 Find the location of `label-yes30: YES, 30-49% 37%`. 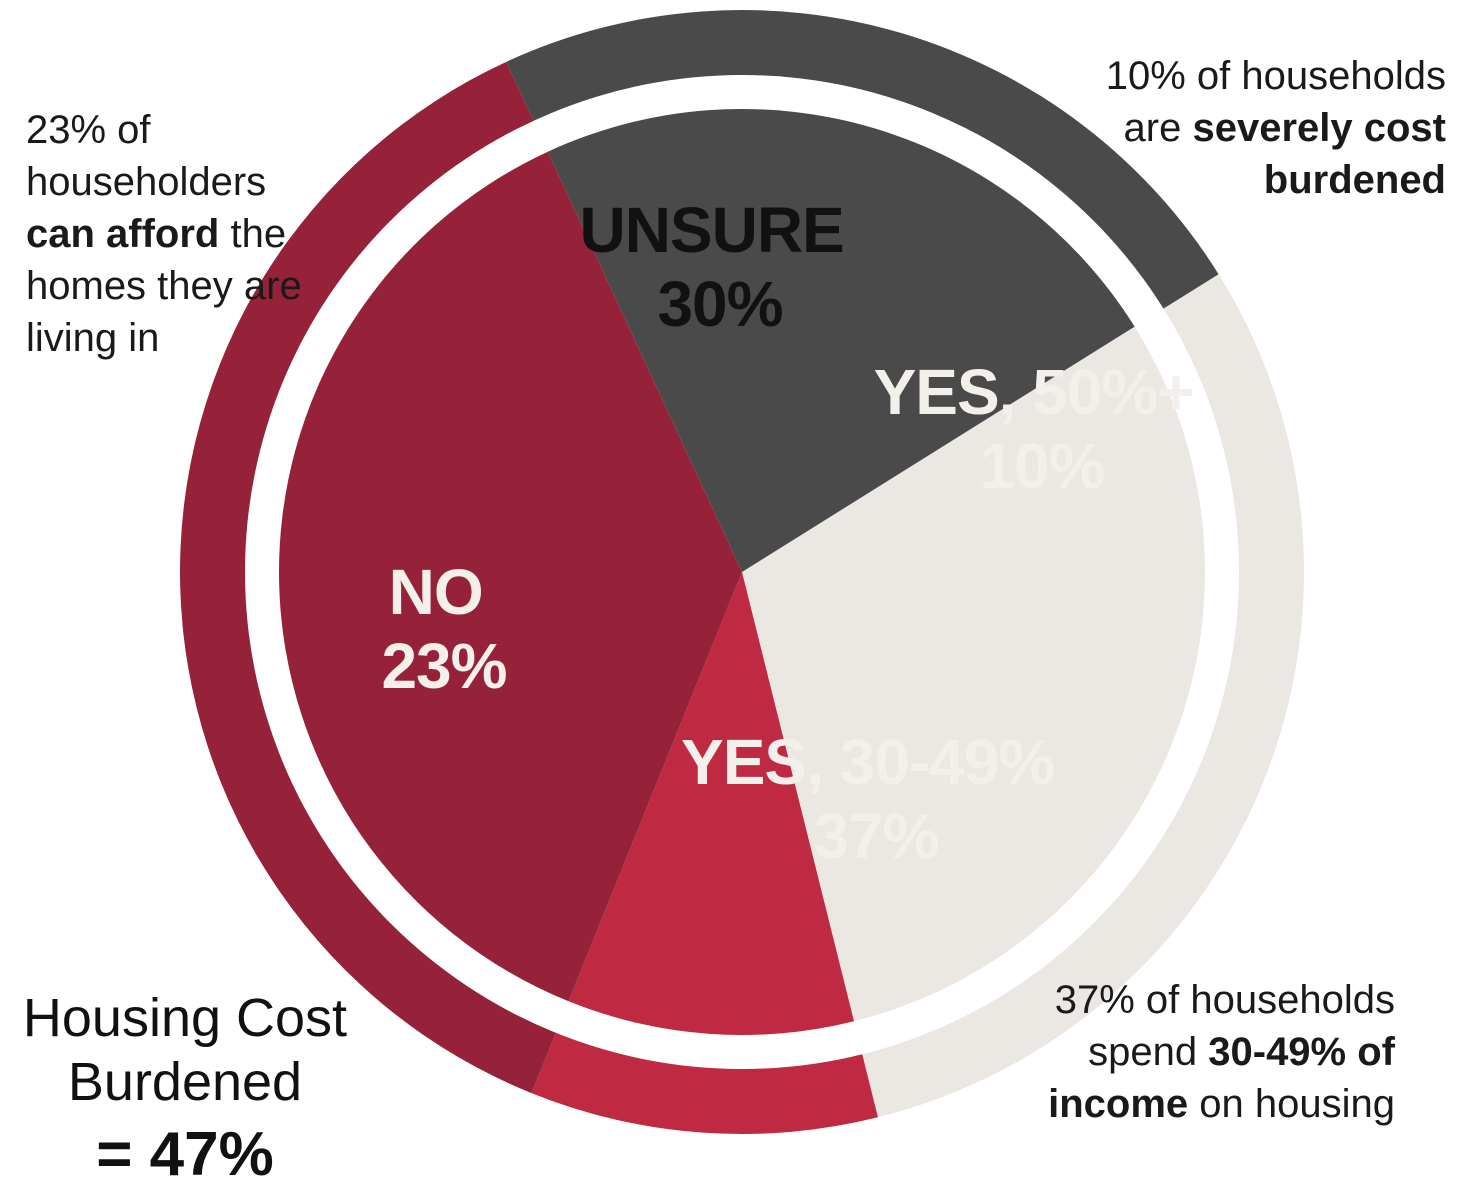

label-yes30: YES, 30-49% 37% is located at coordinates (876, 799).